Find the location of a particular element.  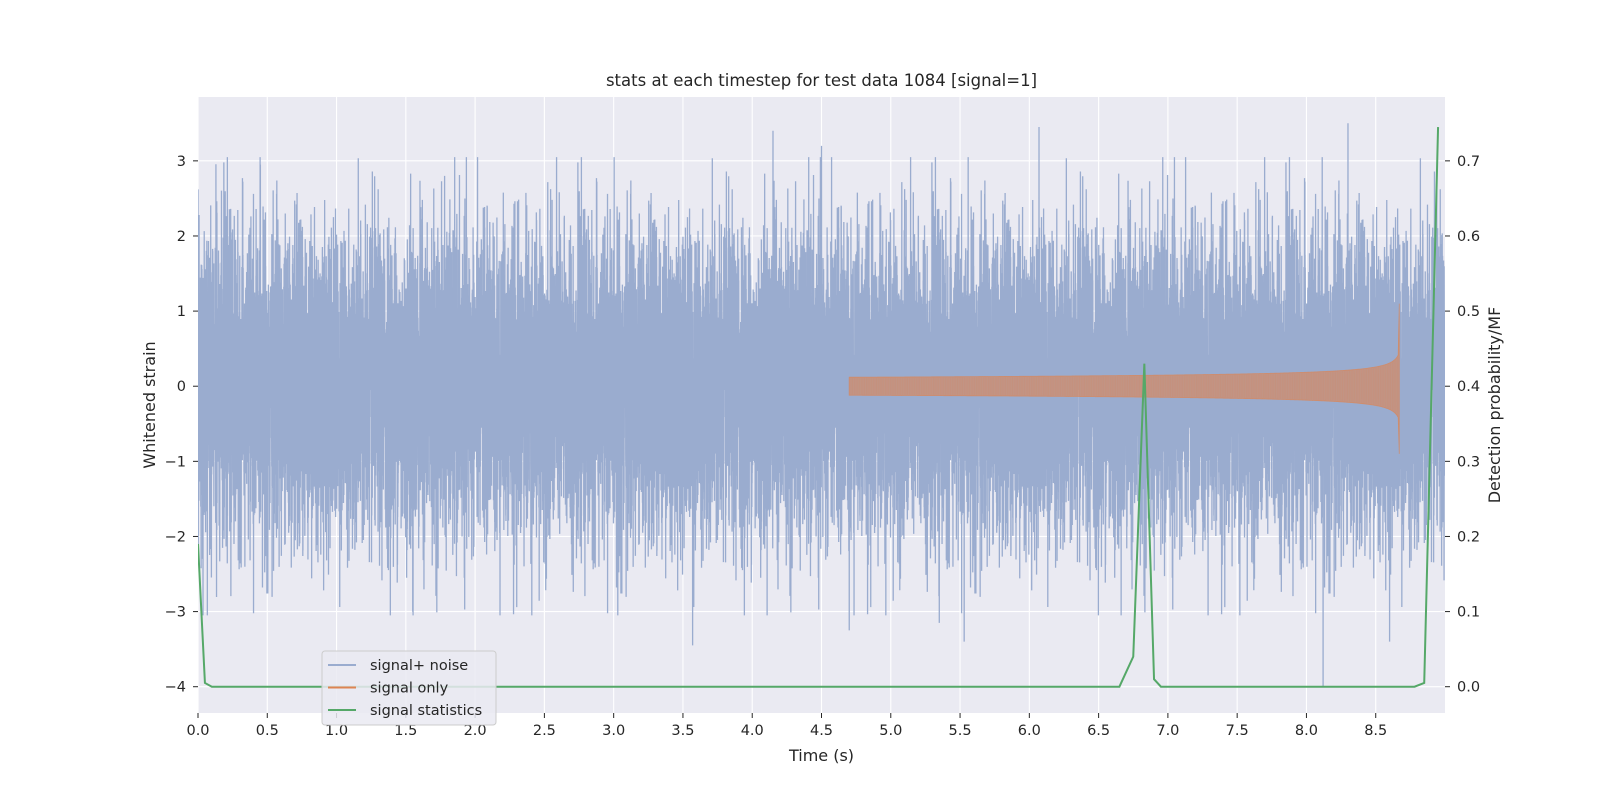

x-tick-label: 7.0 is located at coordinates (1167, 731).